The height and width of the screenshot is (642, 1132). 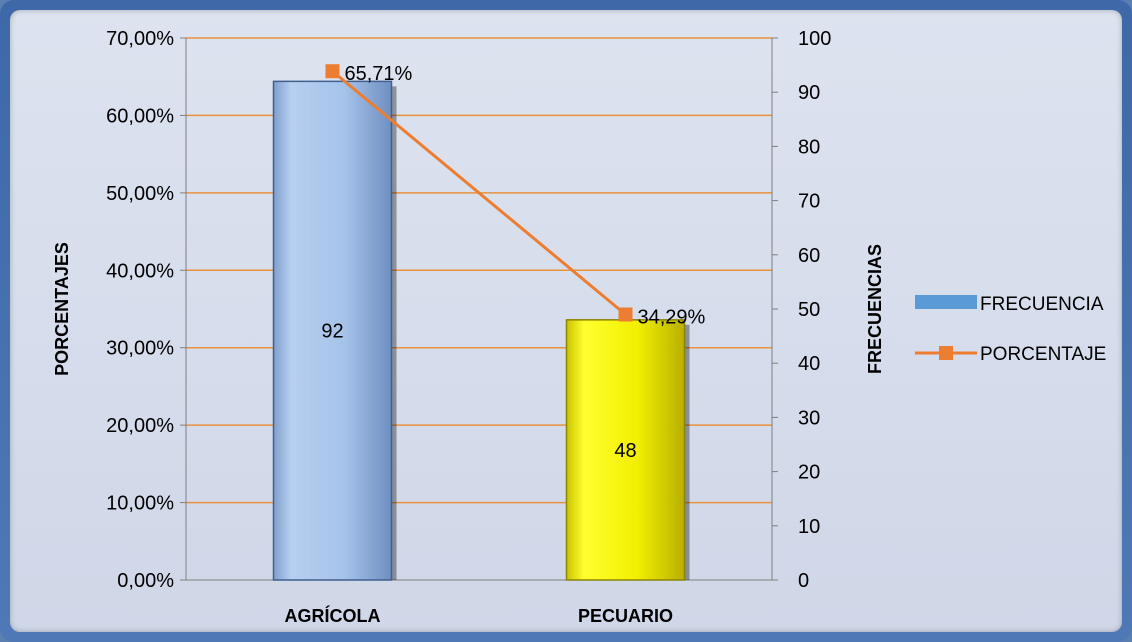 I want to click on left-tick-label: 10,00%, so click(x=140, y=504).